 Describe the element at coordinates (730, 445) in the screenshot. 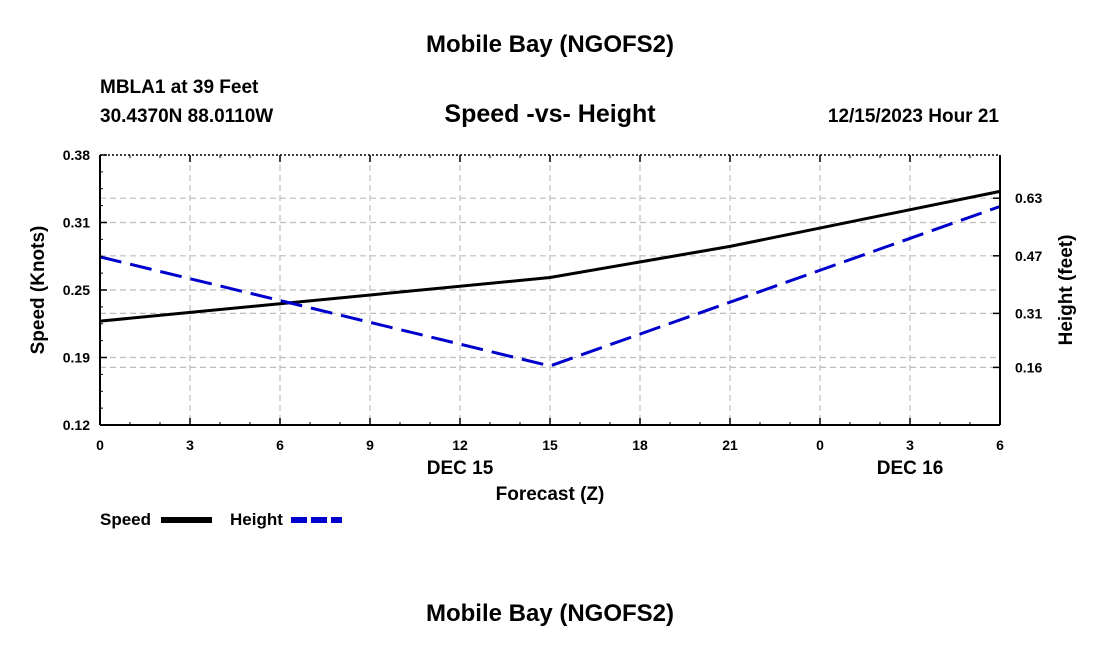

I see `x-tick-label: 21` at that location.